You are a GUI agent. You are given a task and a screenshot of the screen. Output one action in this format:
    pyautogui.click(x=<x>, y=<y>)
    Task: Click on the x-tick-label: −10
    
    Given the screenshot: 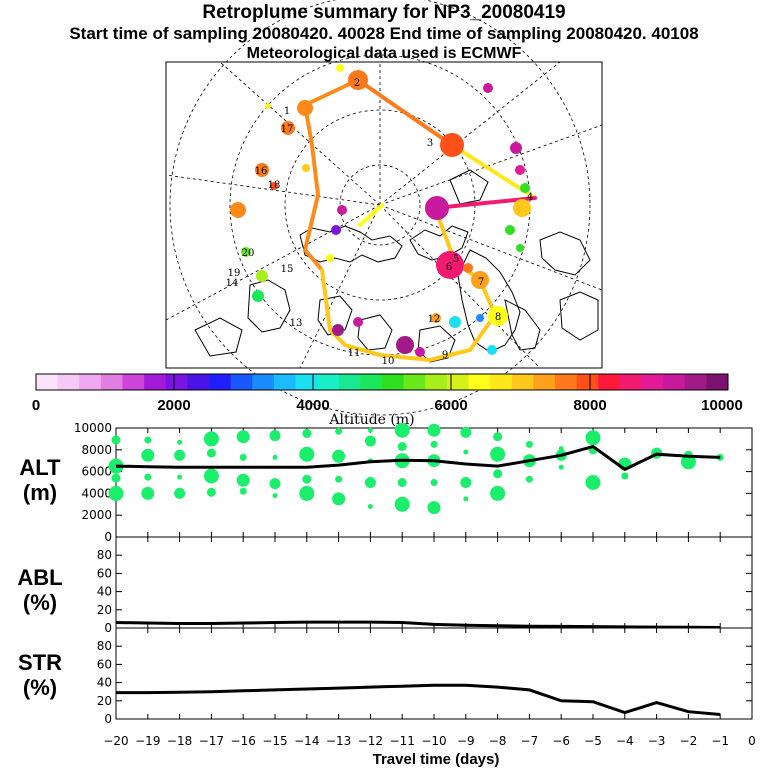 What is the action you would take?
    pyautogui.click(x=433, y=741)
    